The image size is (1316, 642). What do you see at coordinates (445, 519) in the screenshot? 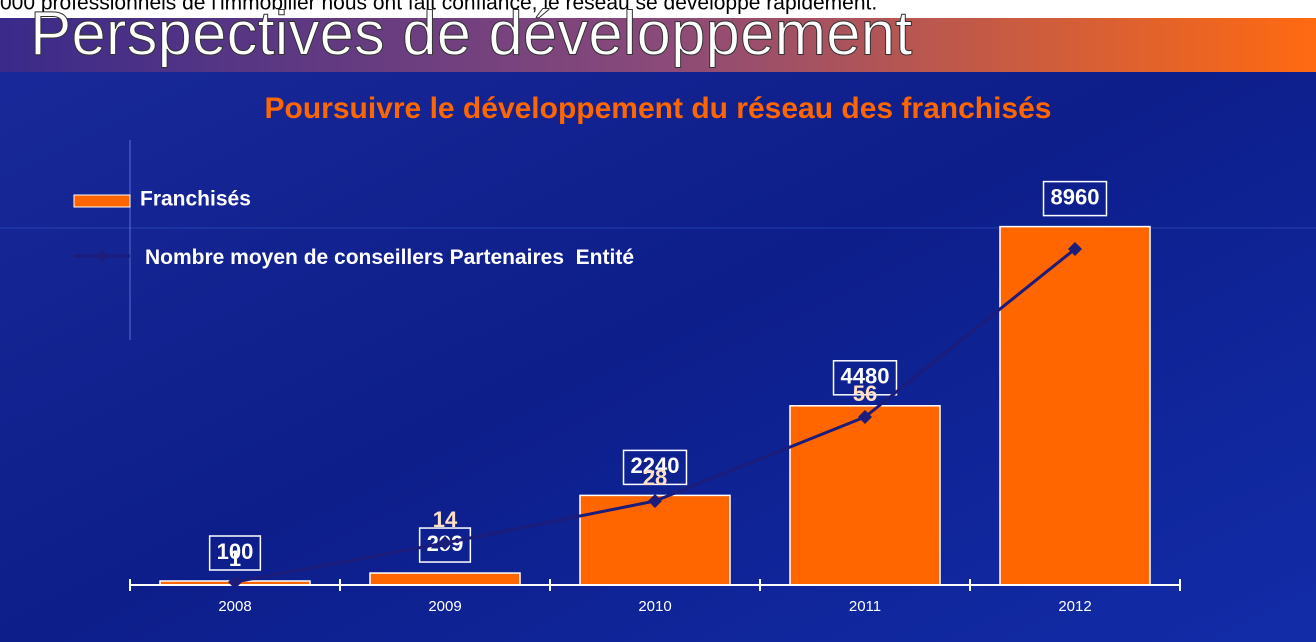
I see `line-value-label: 14` at bounding box center [445, 519].